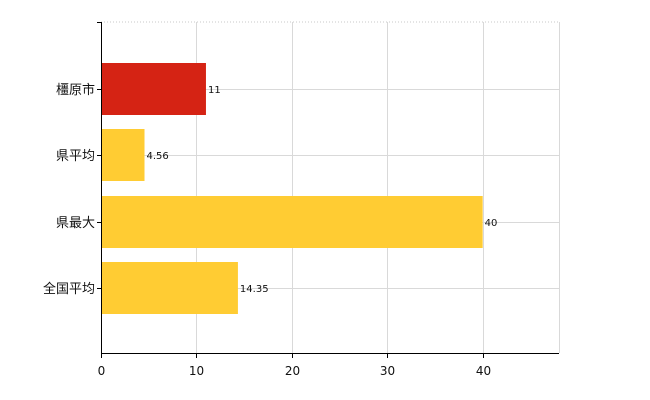  Describe the element at coordinates (483, 371) in the screenshot. I see `x-tick-label: 40` at that location.